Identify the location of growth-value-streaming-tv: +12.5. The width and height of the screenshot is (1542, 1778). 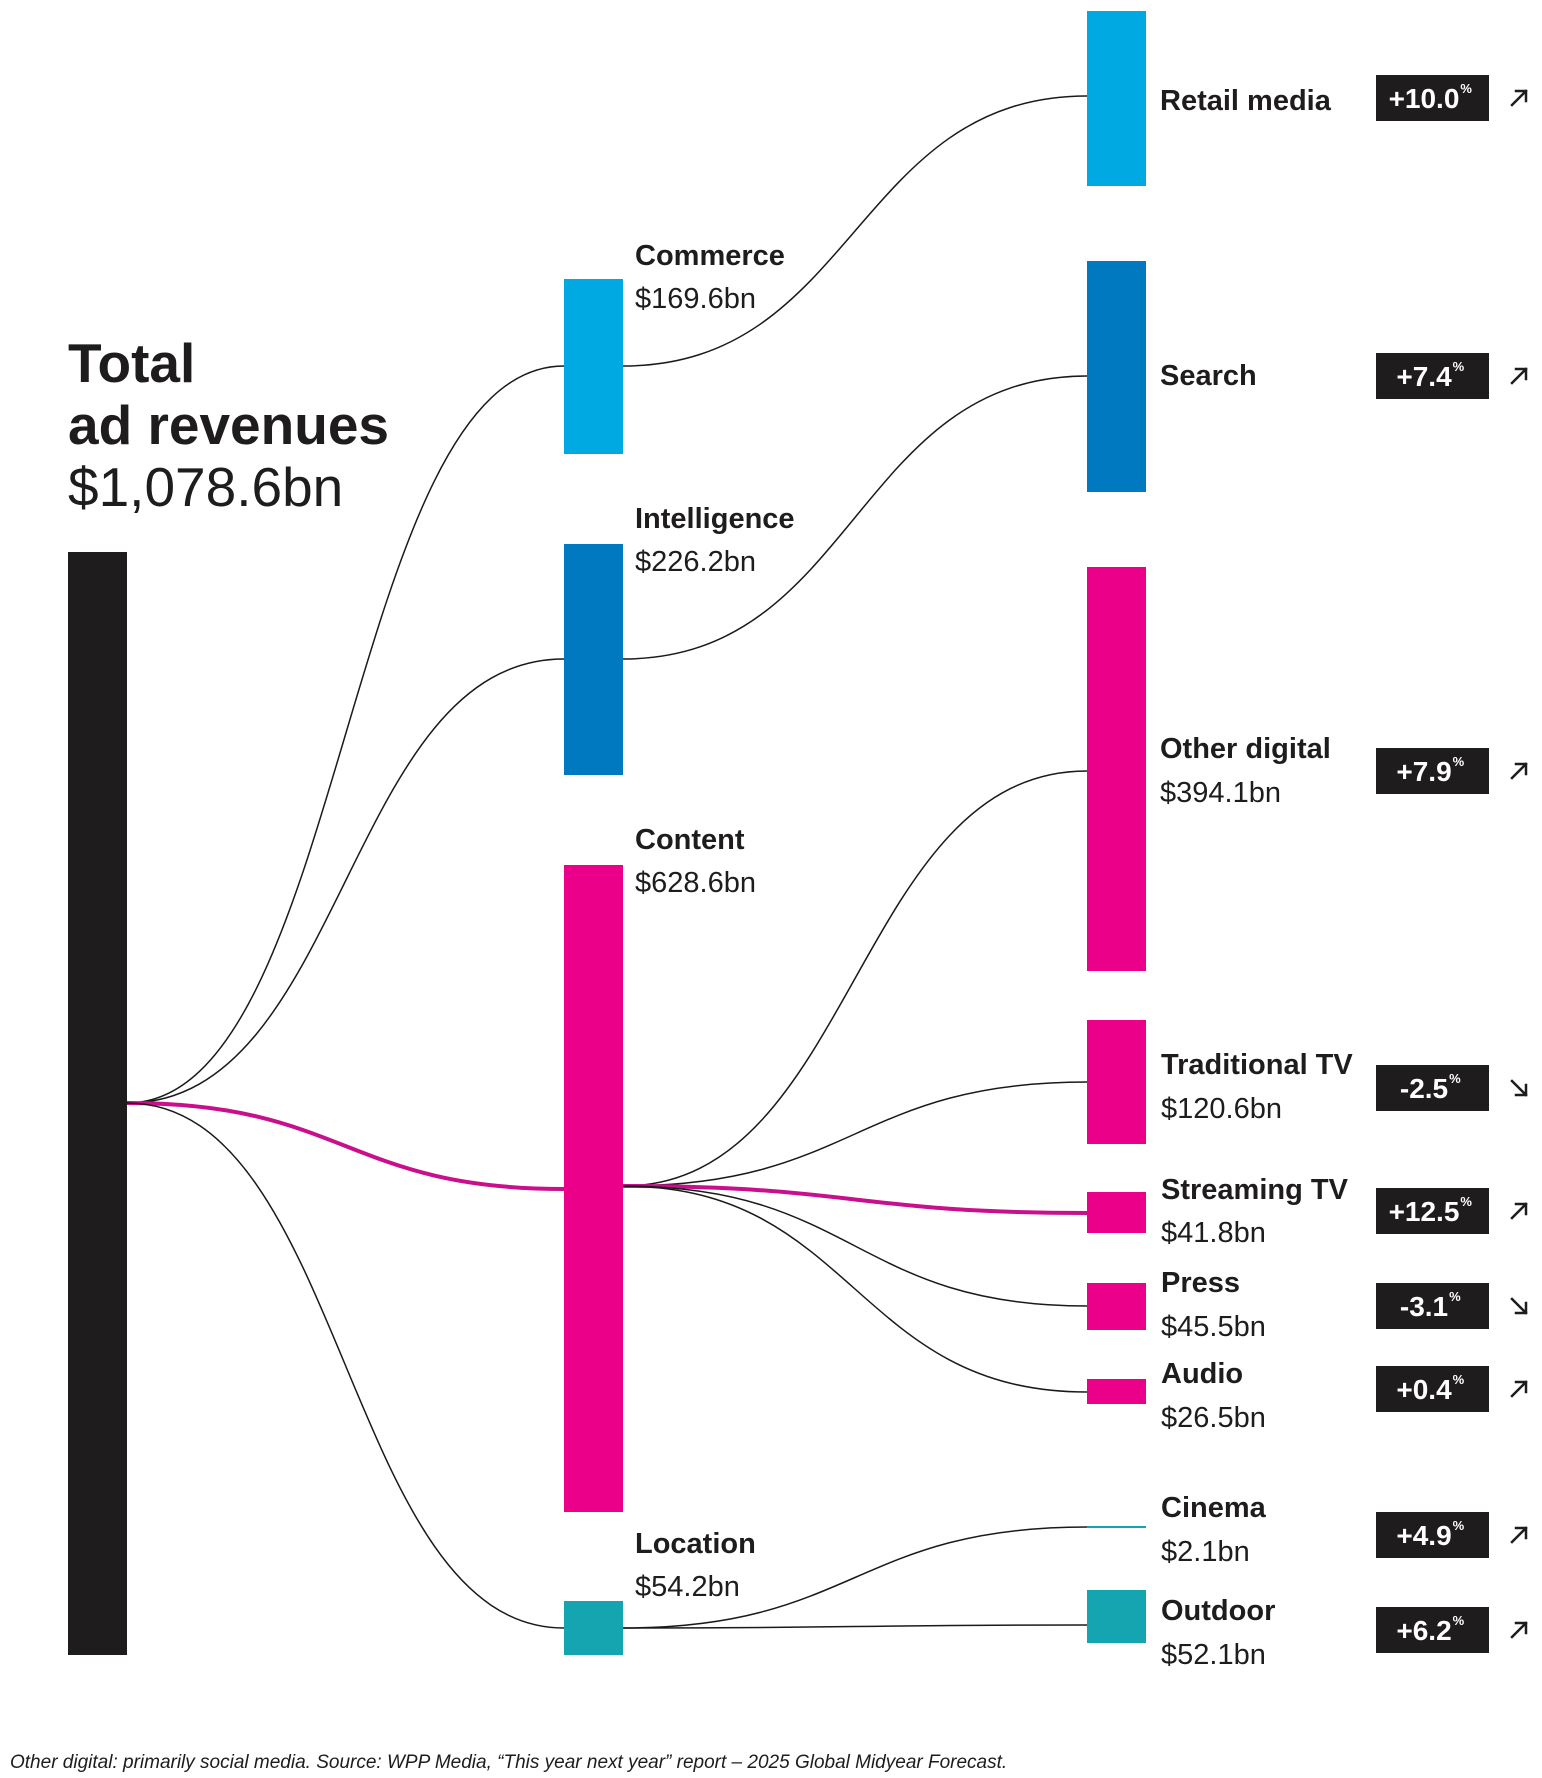
(1424, 1211).